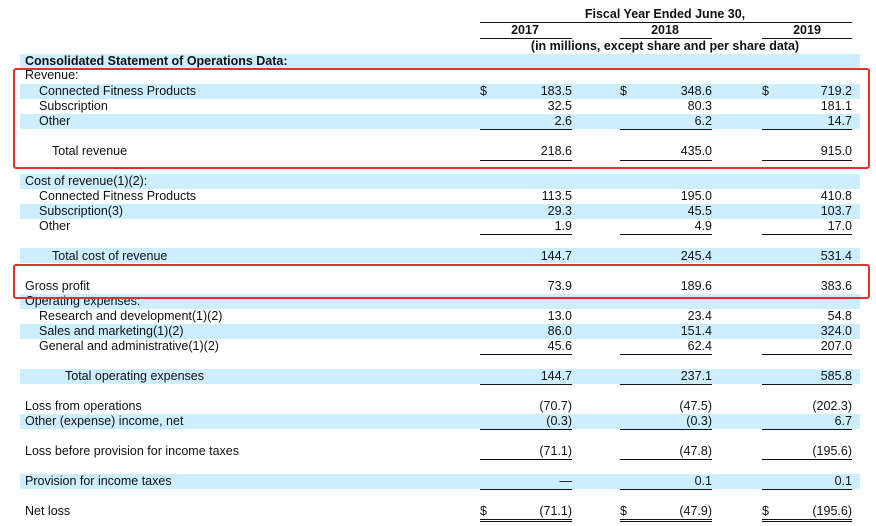 This screenshot has width=876, height=526. I want to click on value-2018: 435.0, so click(696, 151).